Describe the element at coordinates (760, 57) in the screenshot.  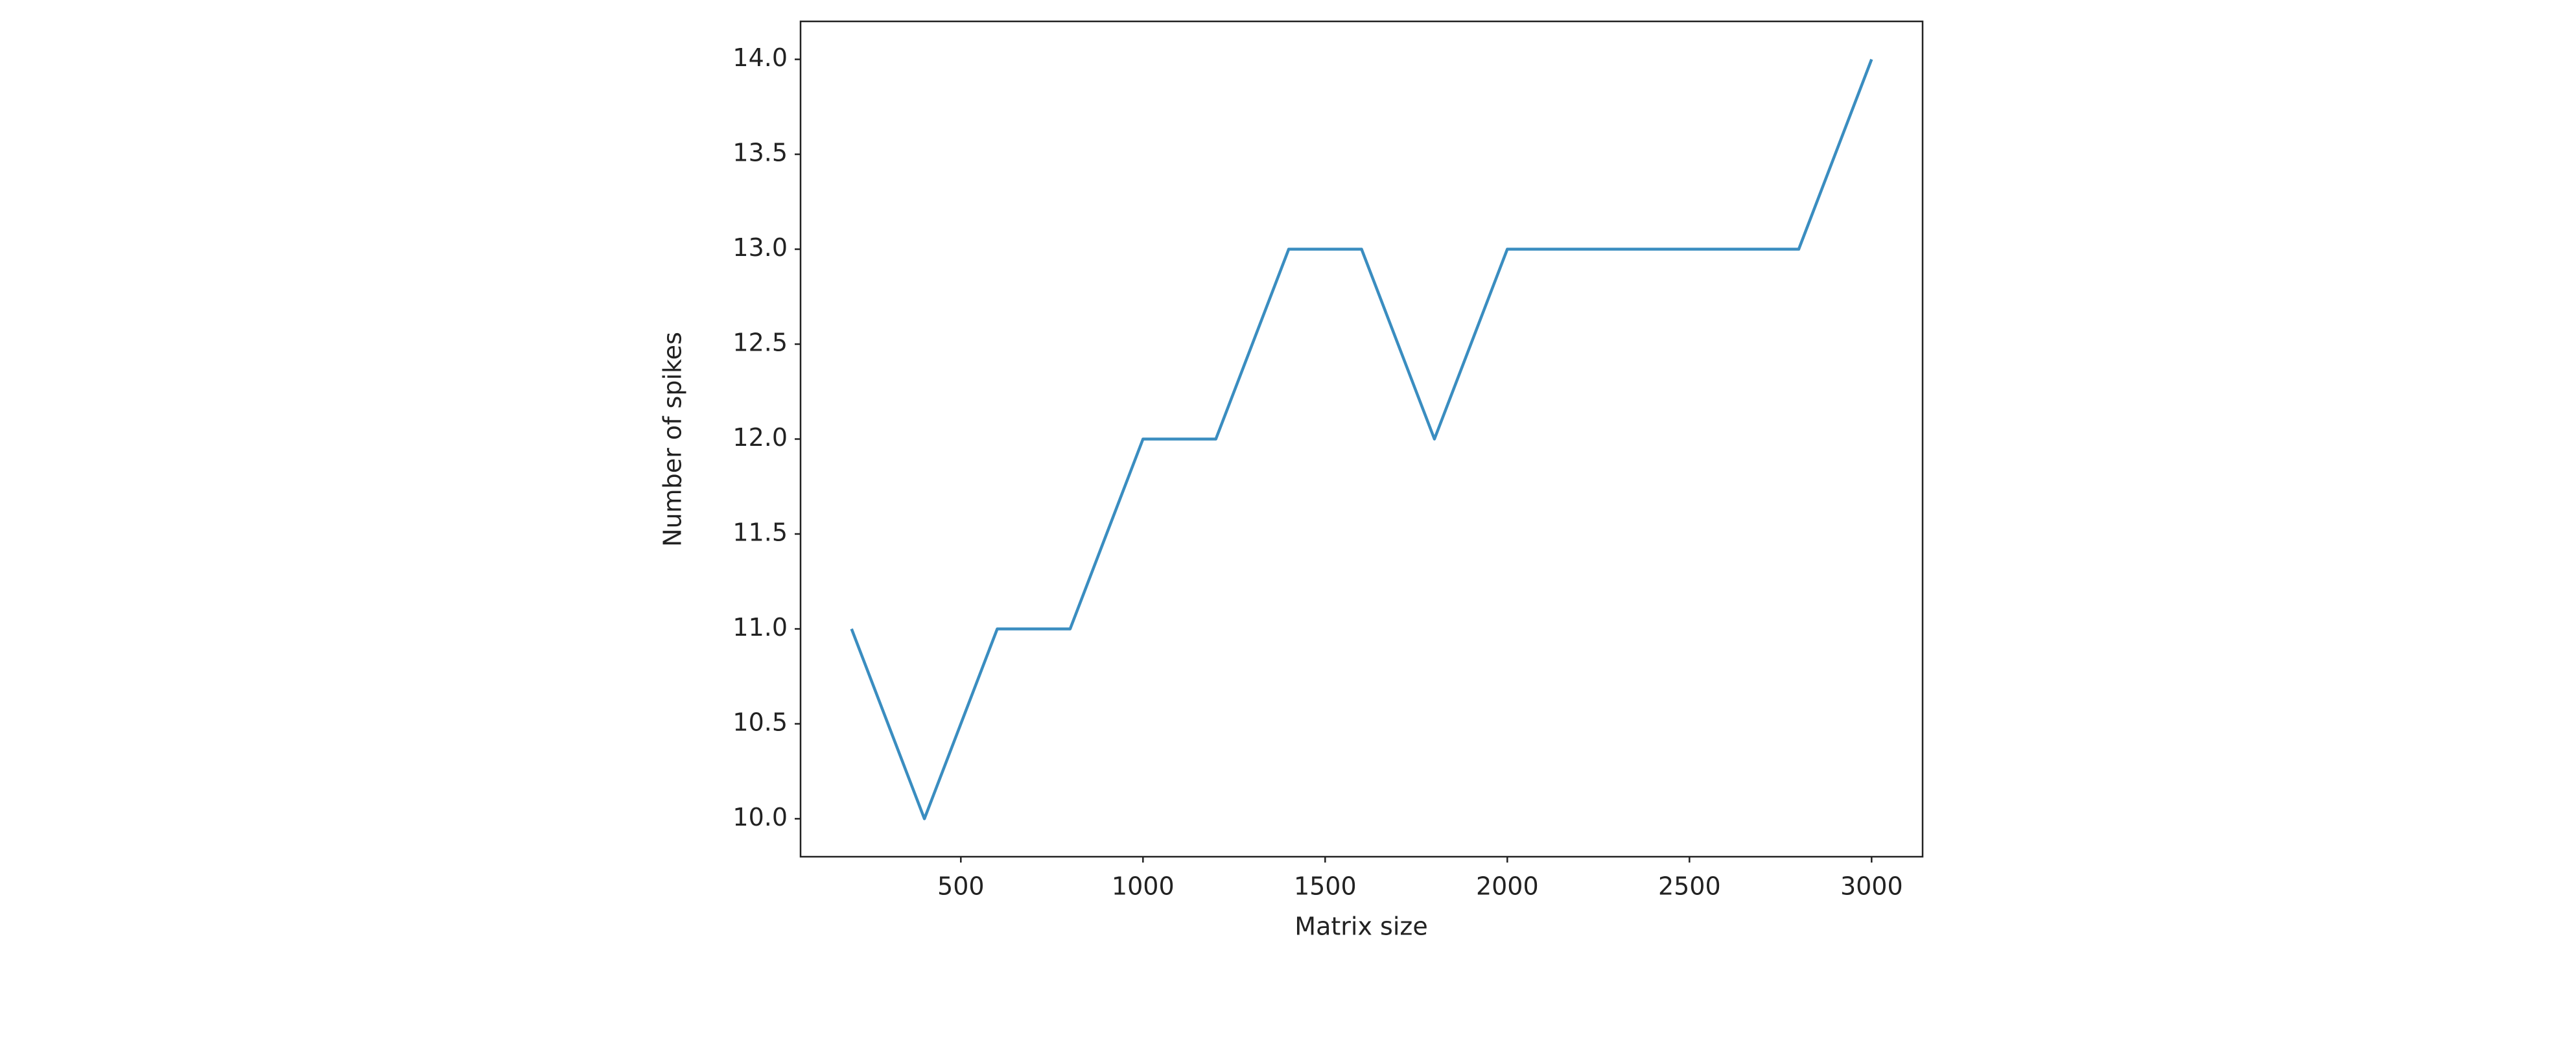
I see `y-tick-label: 14.0` at that location.